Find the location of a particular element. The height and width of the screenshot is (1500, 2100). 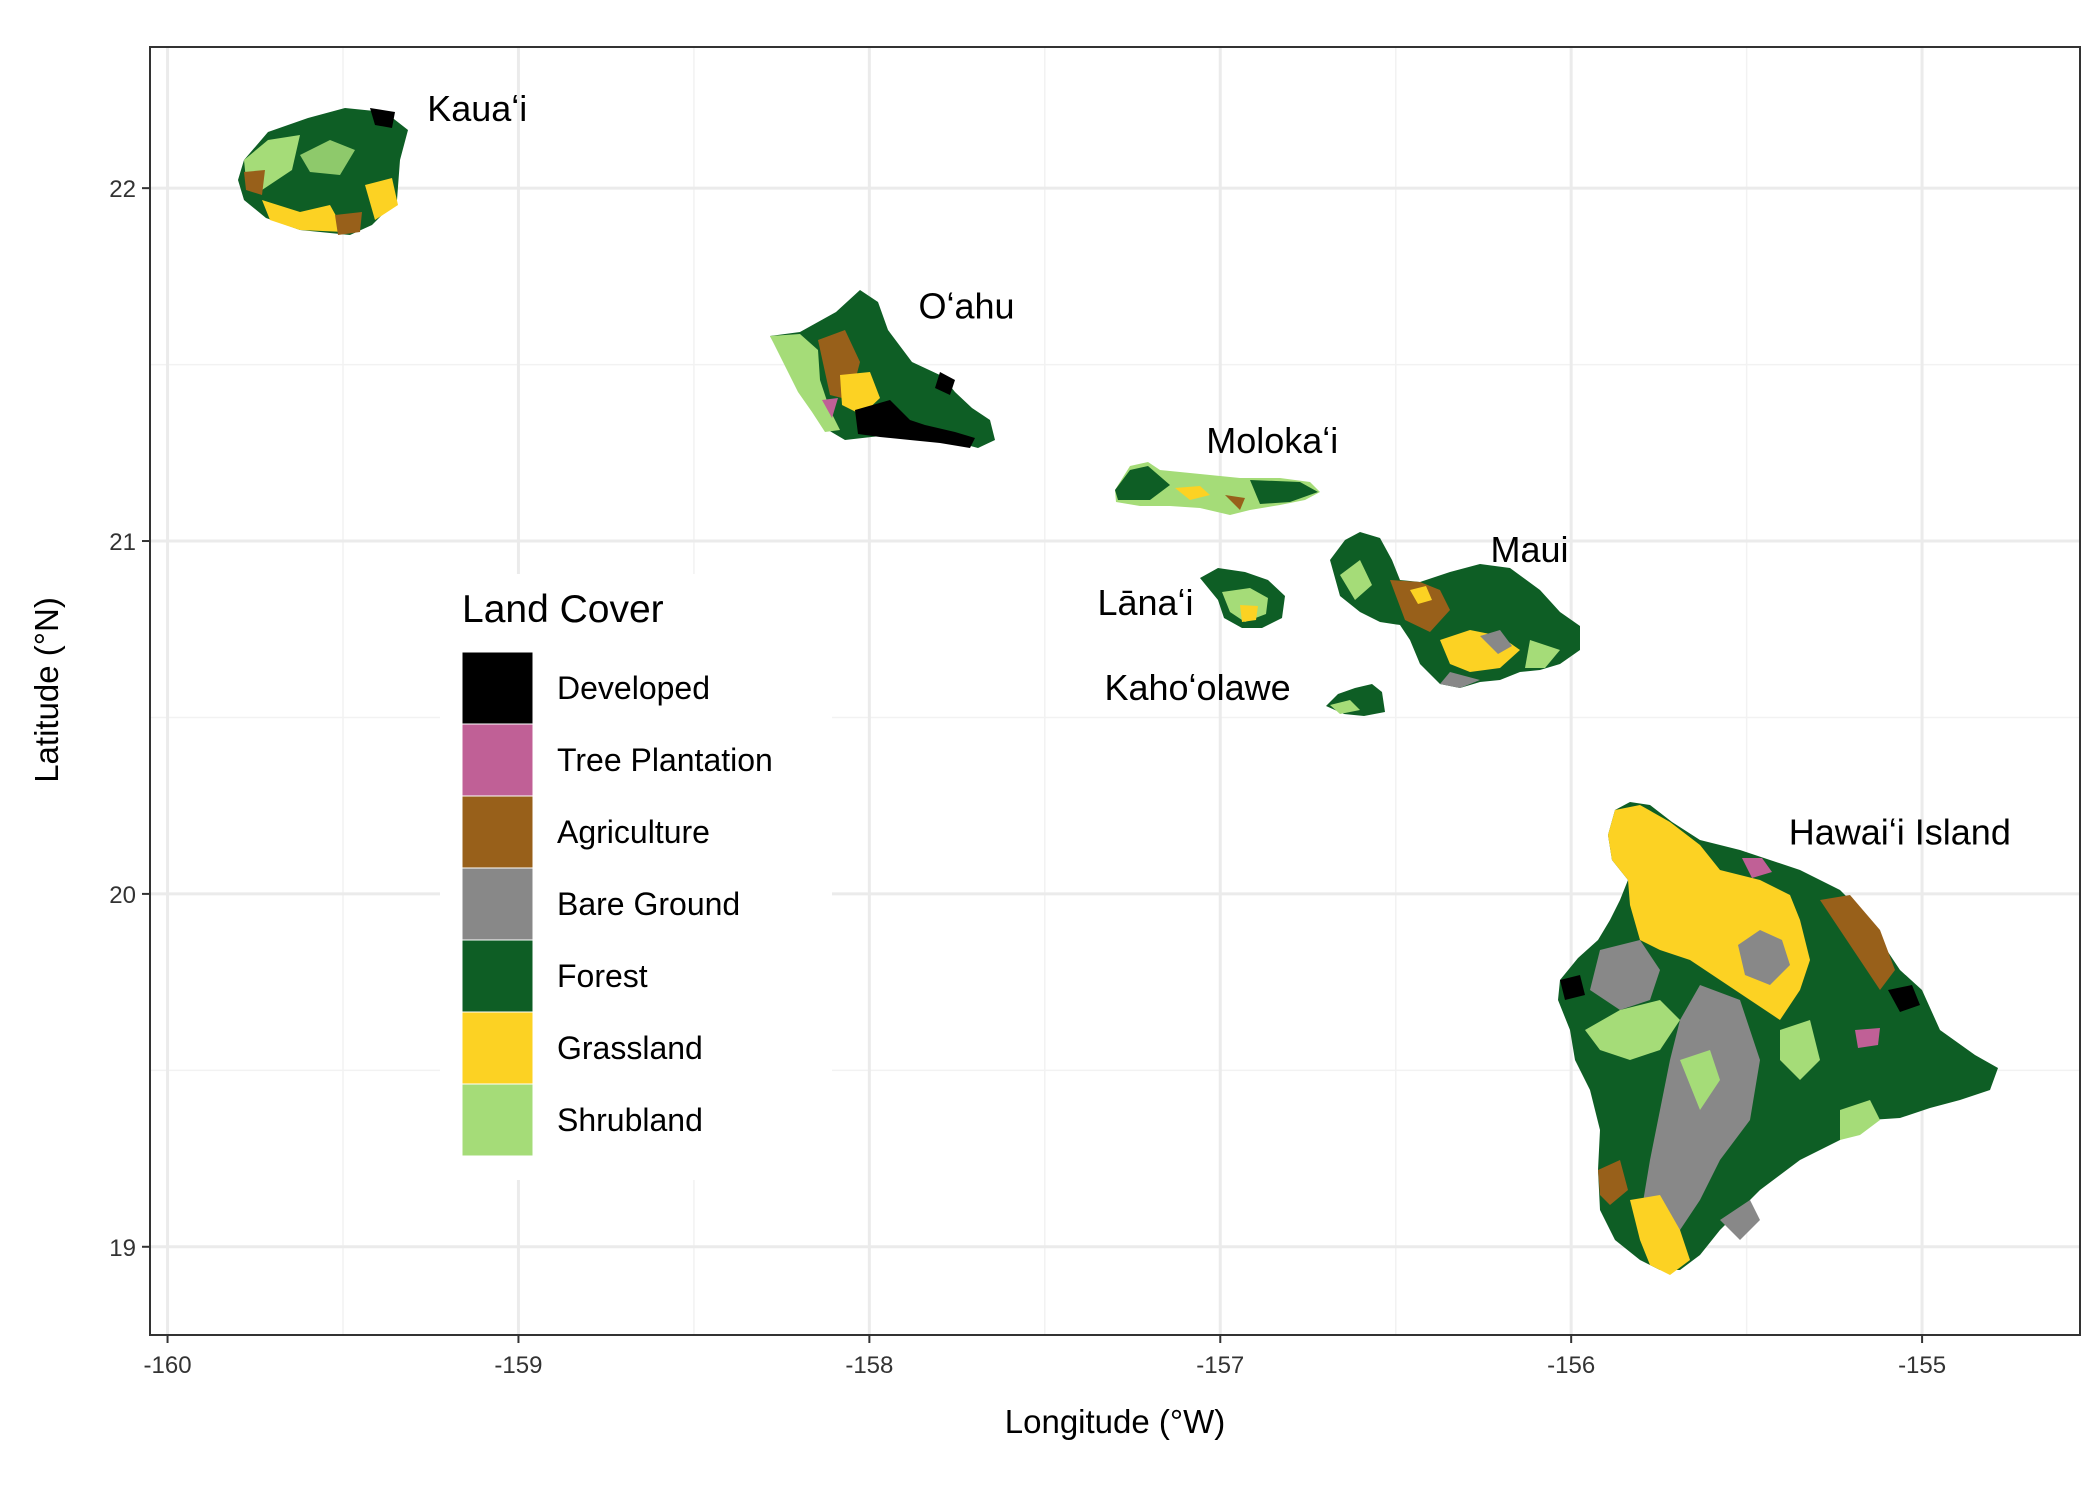

island-shape-molokai is located at coordinates (1217, 488).